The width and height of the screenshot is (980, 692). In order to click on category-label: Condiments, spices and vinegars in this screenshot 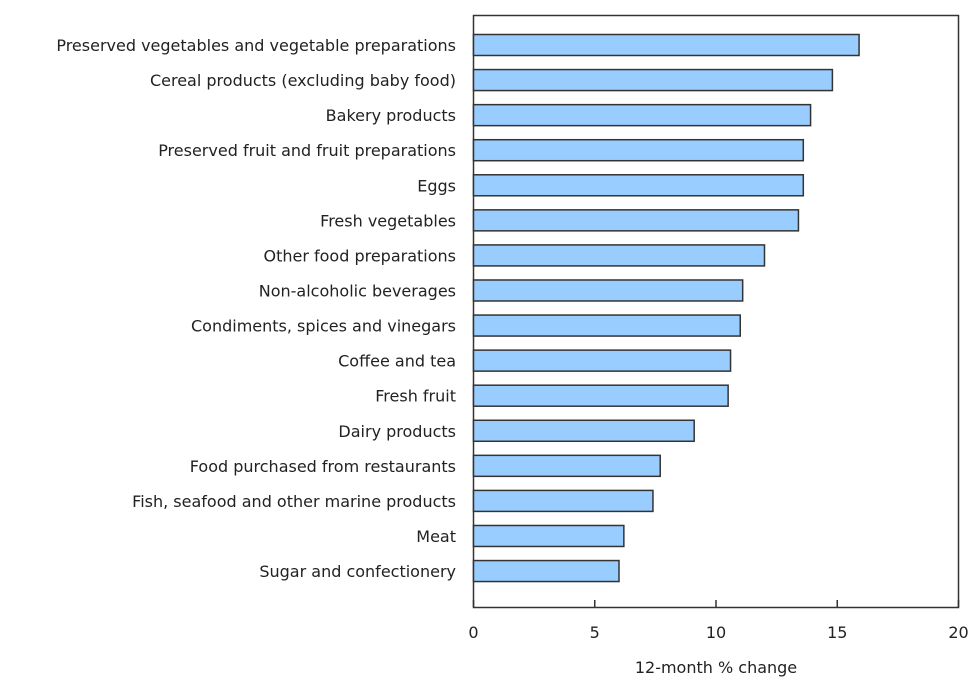, I will do `click(323, 326)`.